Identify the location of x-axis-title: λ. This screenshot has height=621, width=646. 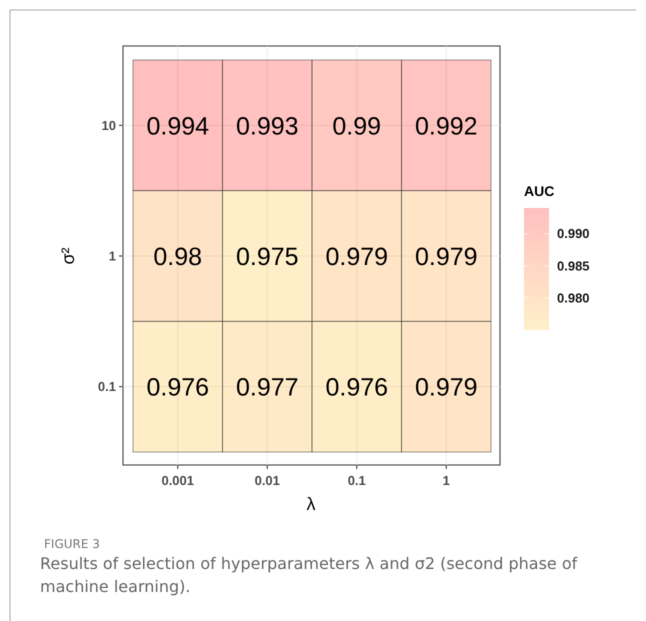
(311, 504).